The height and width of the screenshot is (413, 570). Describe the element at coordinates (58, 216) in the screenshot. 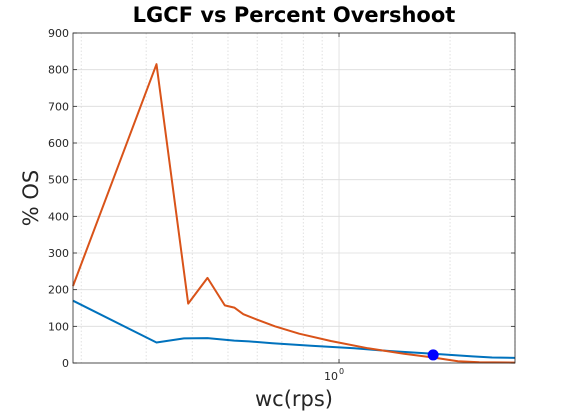

I see `y-tick-label: 400` at that location.